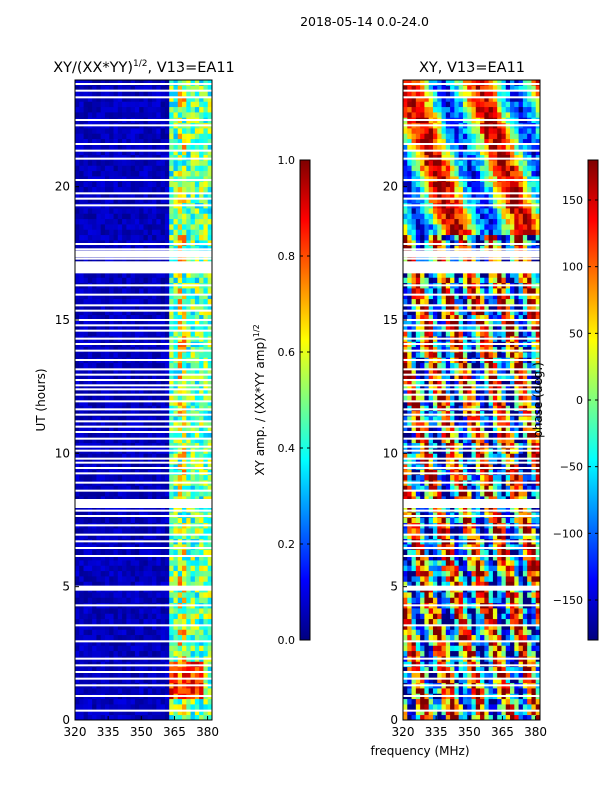  Describe the element at coordinates (143, 462) in the screenshot. I see `data-gap` at that location.